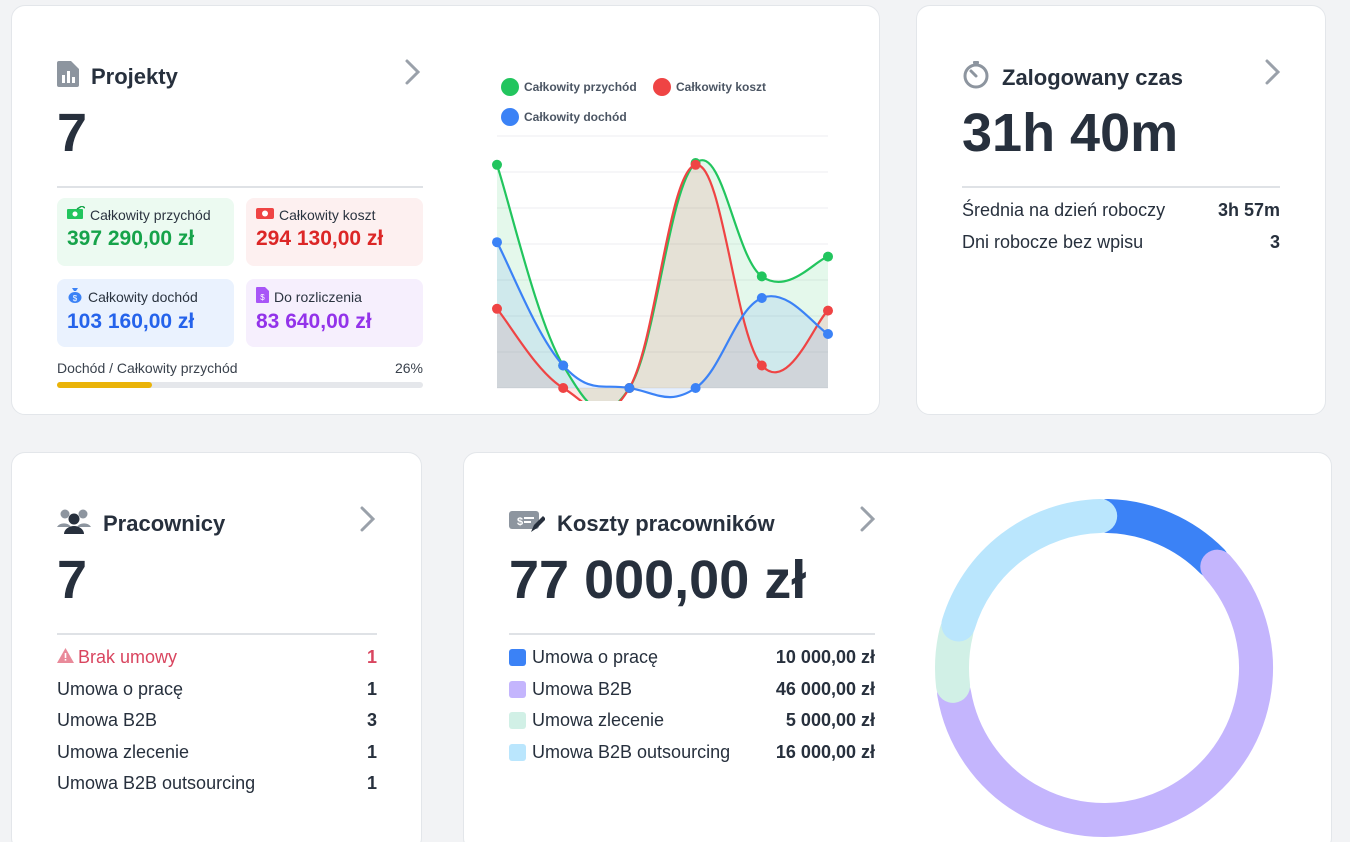  What do you see at coordinates (217, 752) in the screenshot?
I see `contract-row: Umowa zlecenie 1` at bounding box center [217, 752].